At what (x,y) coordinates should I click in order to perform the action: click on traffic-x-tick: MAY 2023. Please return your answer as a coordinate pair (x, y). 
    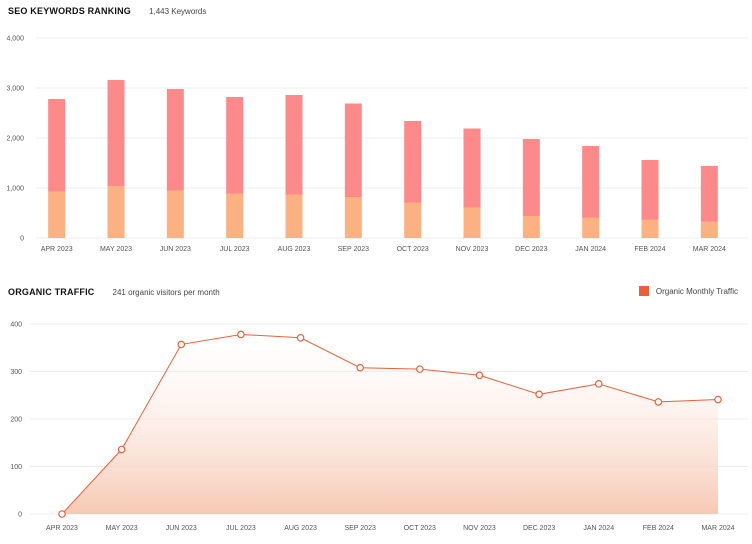
    Looking at the image, I should click on (122, 528).